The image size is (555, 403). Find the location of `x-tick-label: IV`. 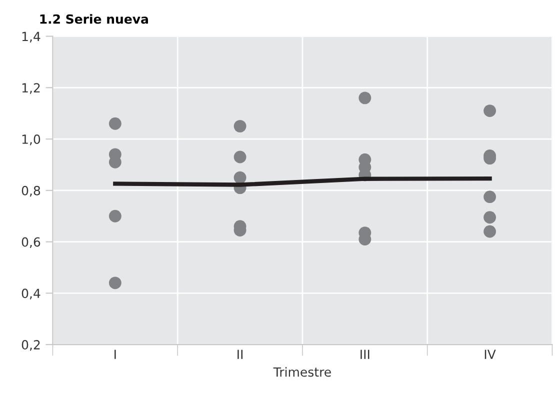

x-tick-label: IV is located at coordinates (490, 354).